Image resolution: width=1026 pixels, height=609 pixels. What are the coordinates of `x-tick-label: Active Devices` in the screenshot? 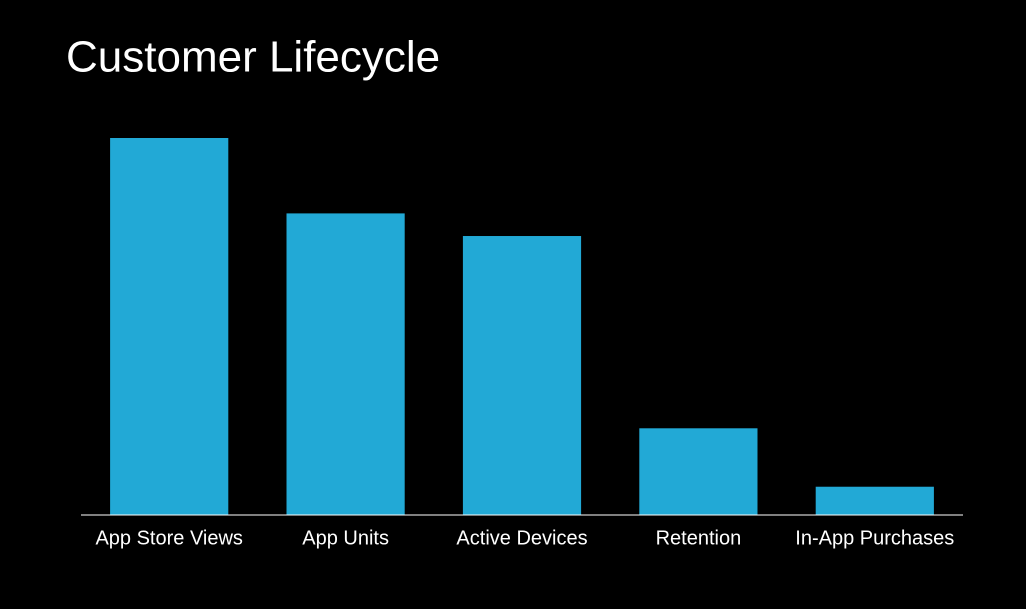 It's located at (521, 538).